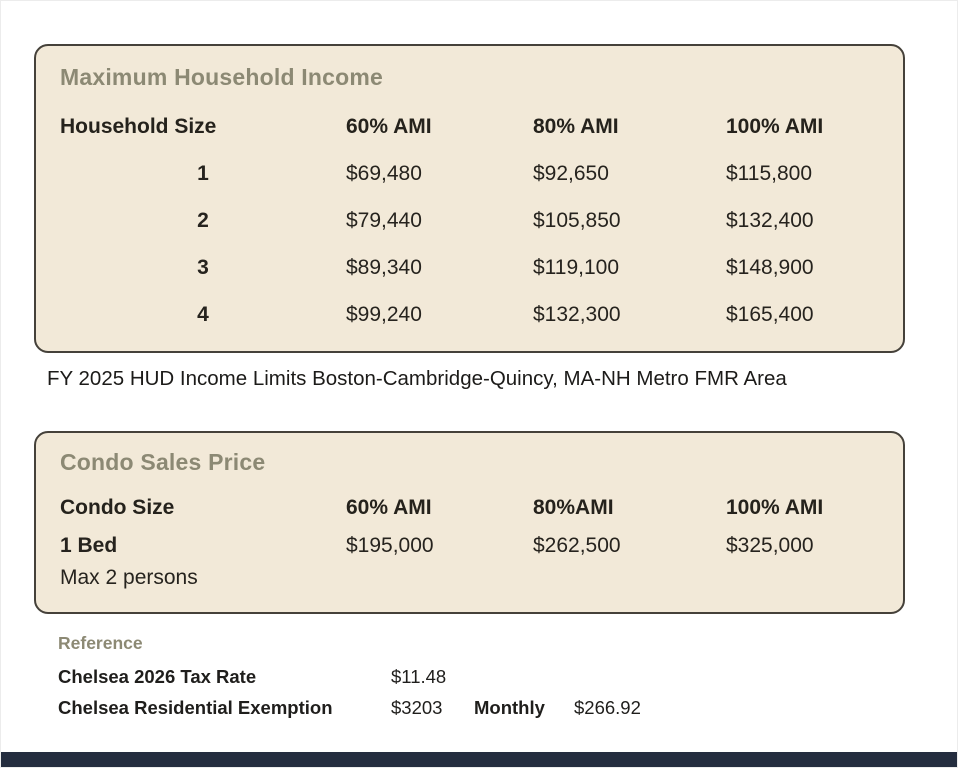 The height and width of the screenshot is (768, 958). I want to click on condo-header-100-ami: 100% AMI, so click(775, 507).